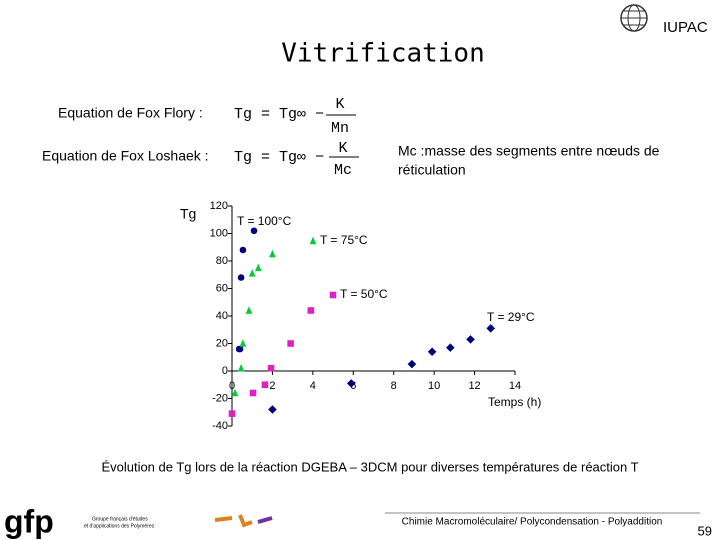 The image size is (720, 540). I want to click on x-axis-label: Temps (h), so click(514, 402).